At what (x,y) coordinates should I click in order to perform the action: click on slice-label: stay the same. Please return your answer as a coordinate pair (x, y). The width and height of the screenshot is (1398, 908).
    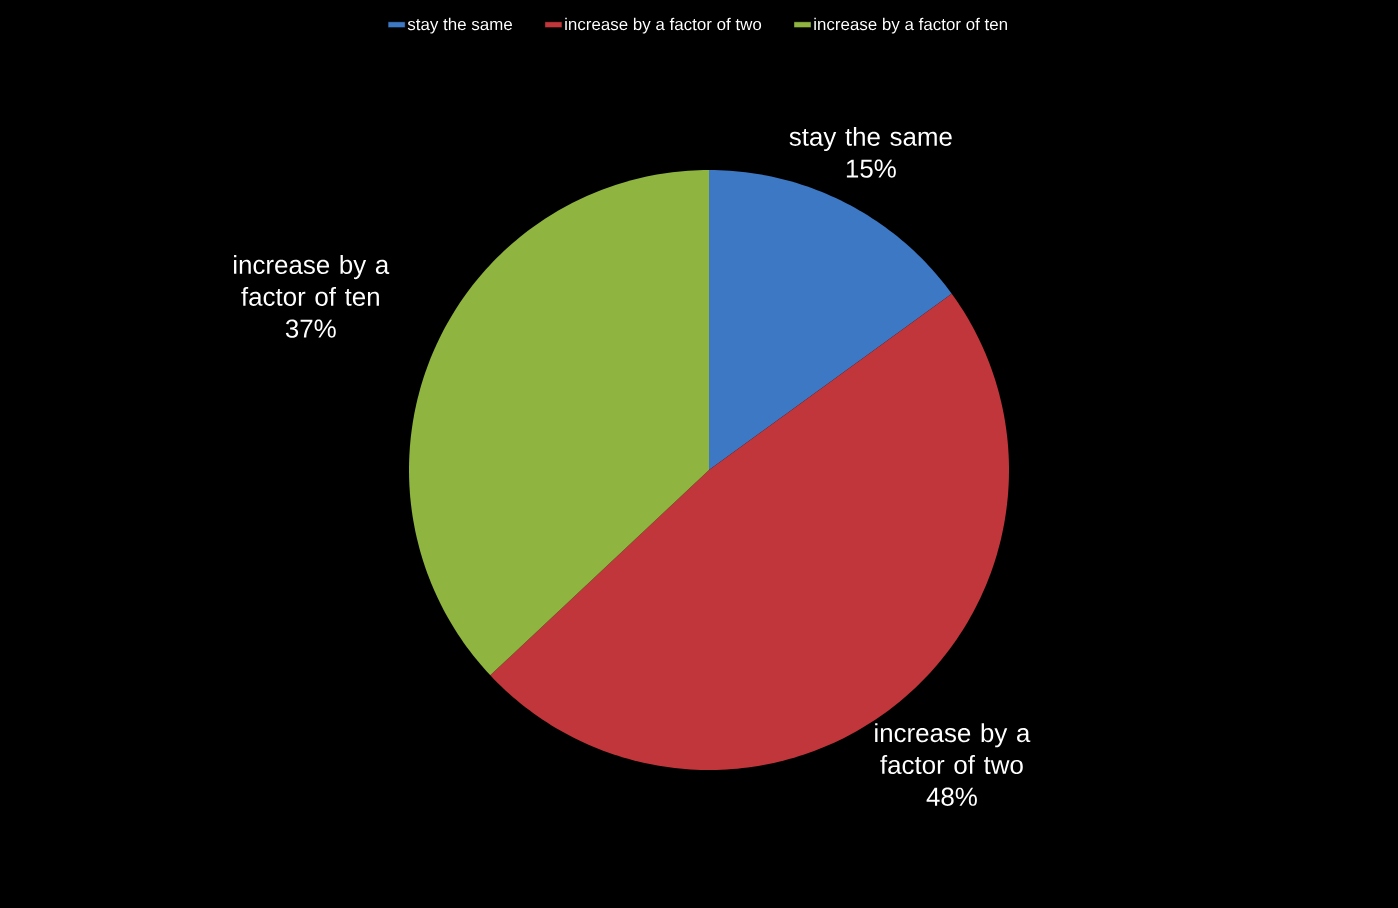
    Looking at the image, I should click on (870, 139).